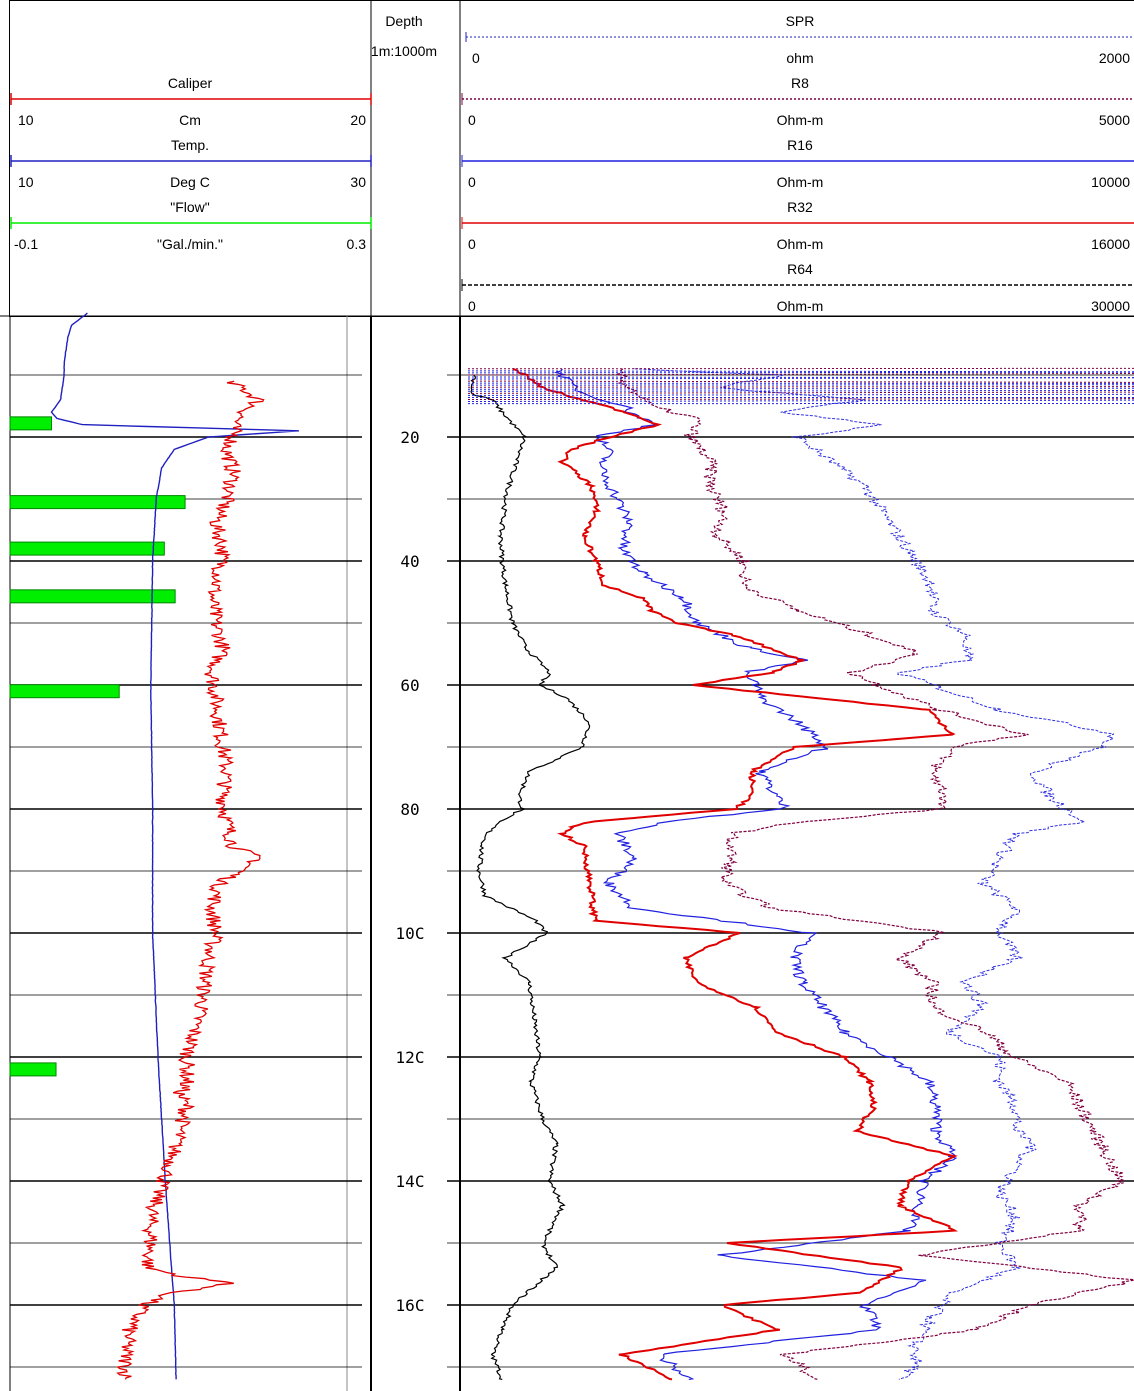 The width and height of the screenshot is (1134, 1391). What do you see at coordinates (190, 120) in the screenshot?
I see `caliper-unit: Cm` at bounding box center [190, 120].